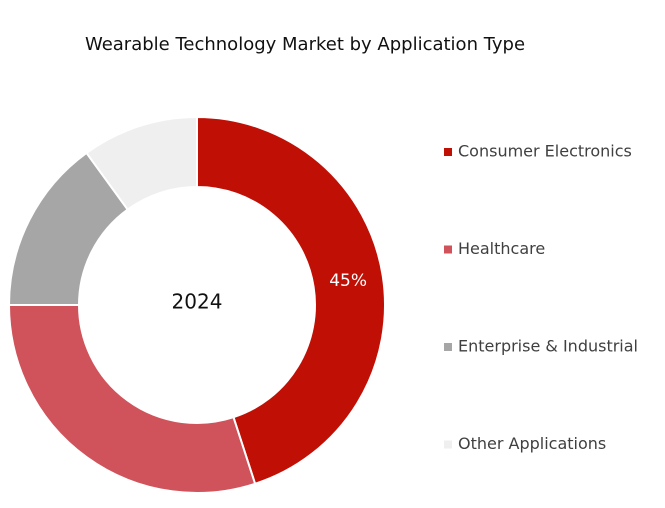  I want to click on legend-label: Healthcare, so click(501, 248).